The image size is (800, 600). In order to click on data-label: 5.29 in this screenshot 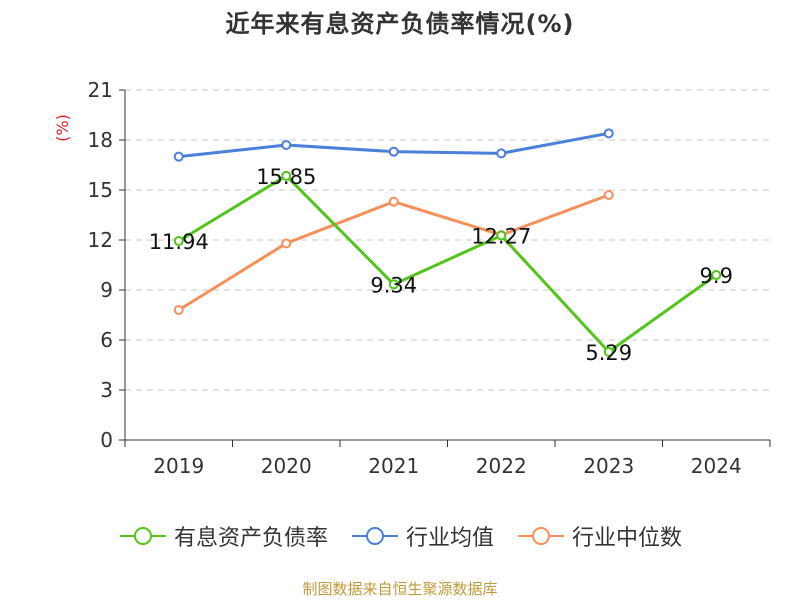, I will do `click(608, 353)`.